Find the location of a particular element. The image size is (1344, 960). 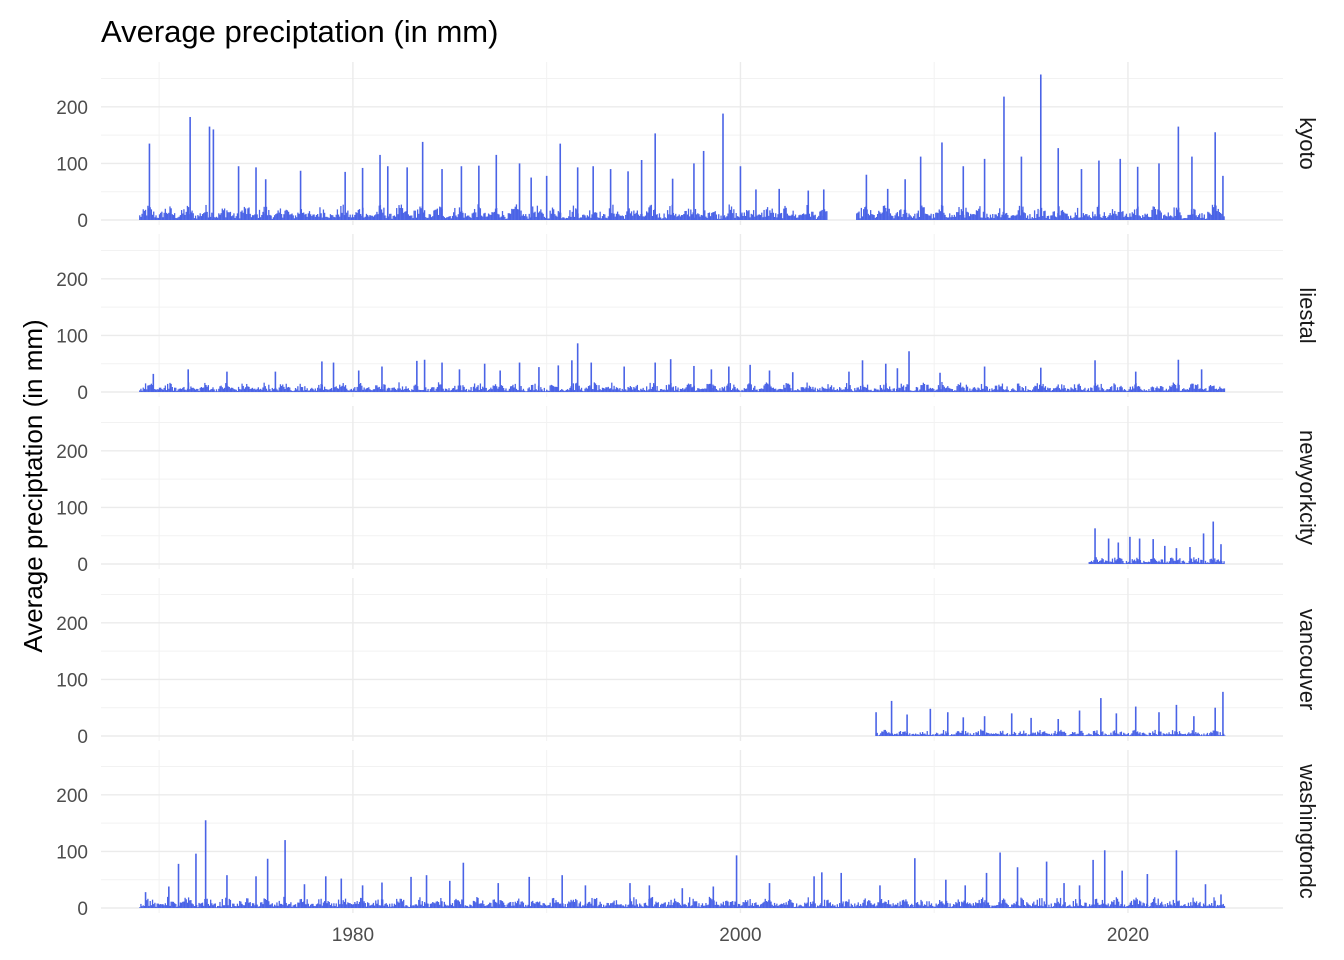

facet-strip-label: vancouver is located at coordinates (1307, 660).